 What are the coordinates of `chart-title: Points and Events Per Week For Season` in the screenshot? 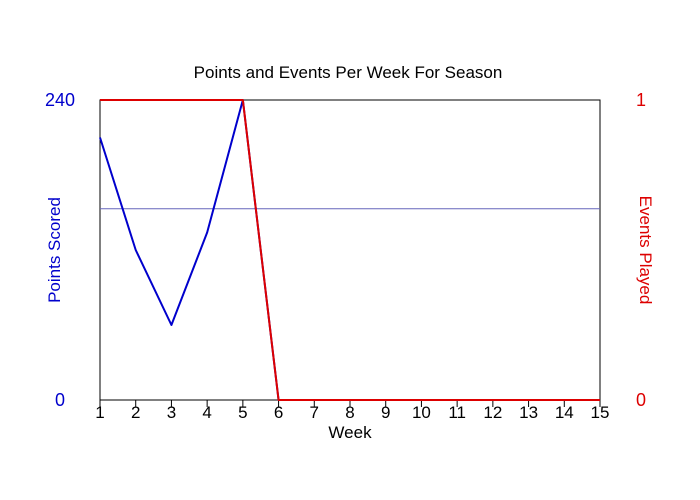 It's located at (348, 72).